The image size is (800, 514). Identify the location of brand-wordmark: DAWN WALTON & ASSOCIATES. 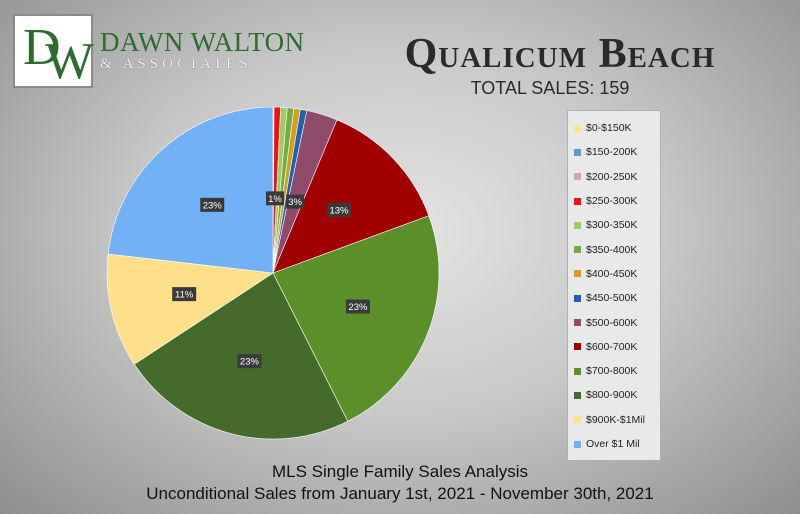
(211, 50).